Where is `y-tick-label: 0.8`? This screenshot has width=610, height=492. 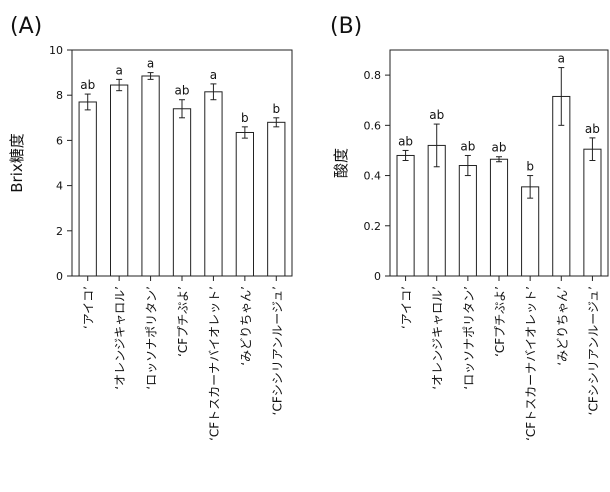 y-tick-label: 0.8 is located at coordinates (373, 75).